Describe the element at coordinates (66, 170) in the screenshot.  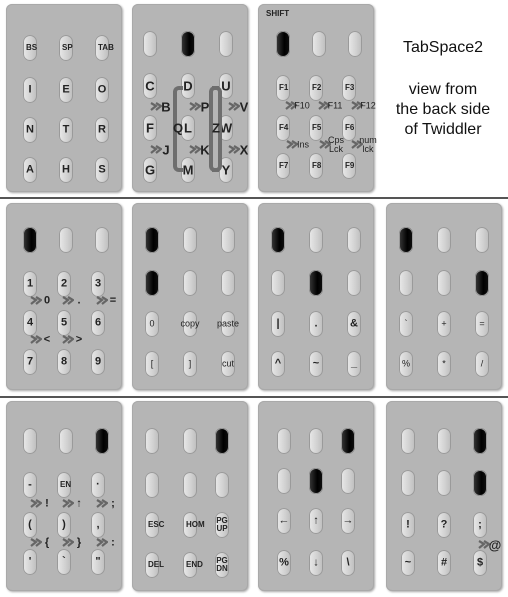
I see `key-r4-c2` at that location.